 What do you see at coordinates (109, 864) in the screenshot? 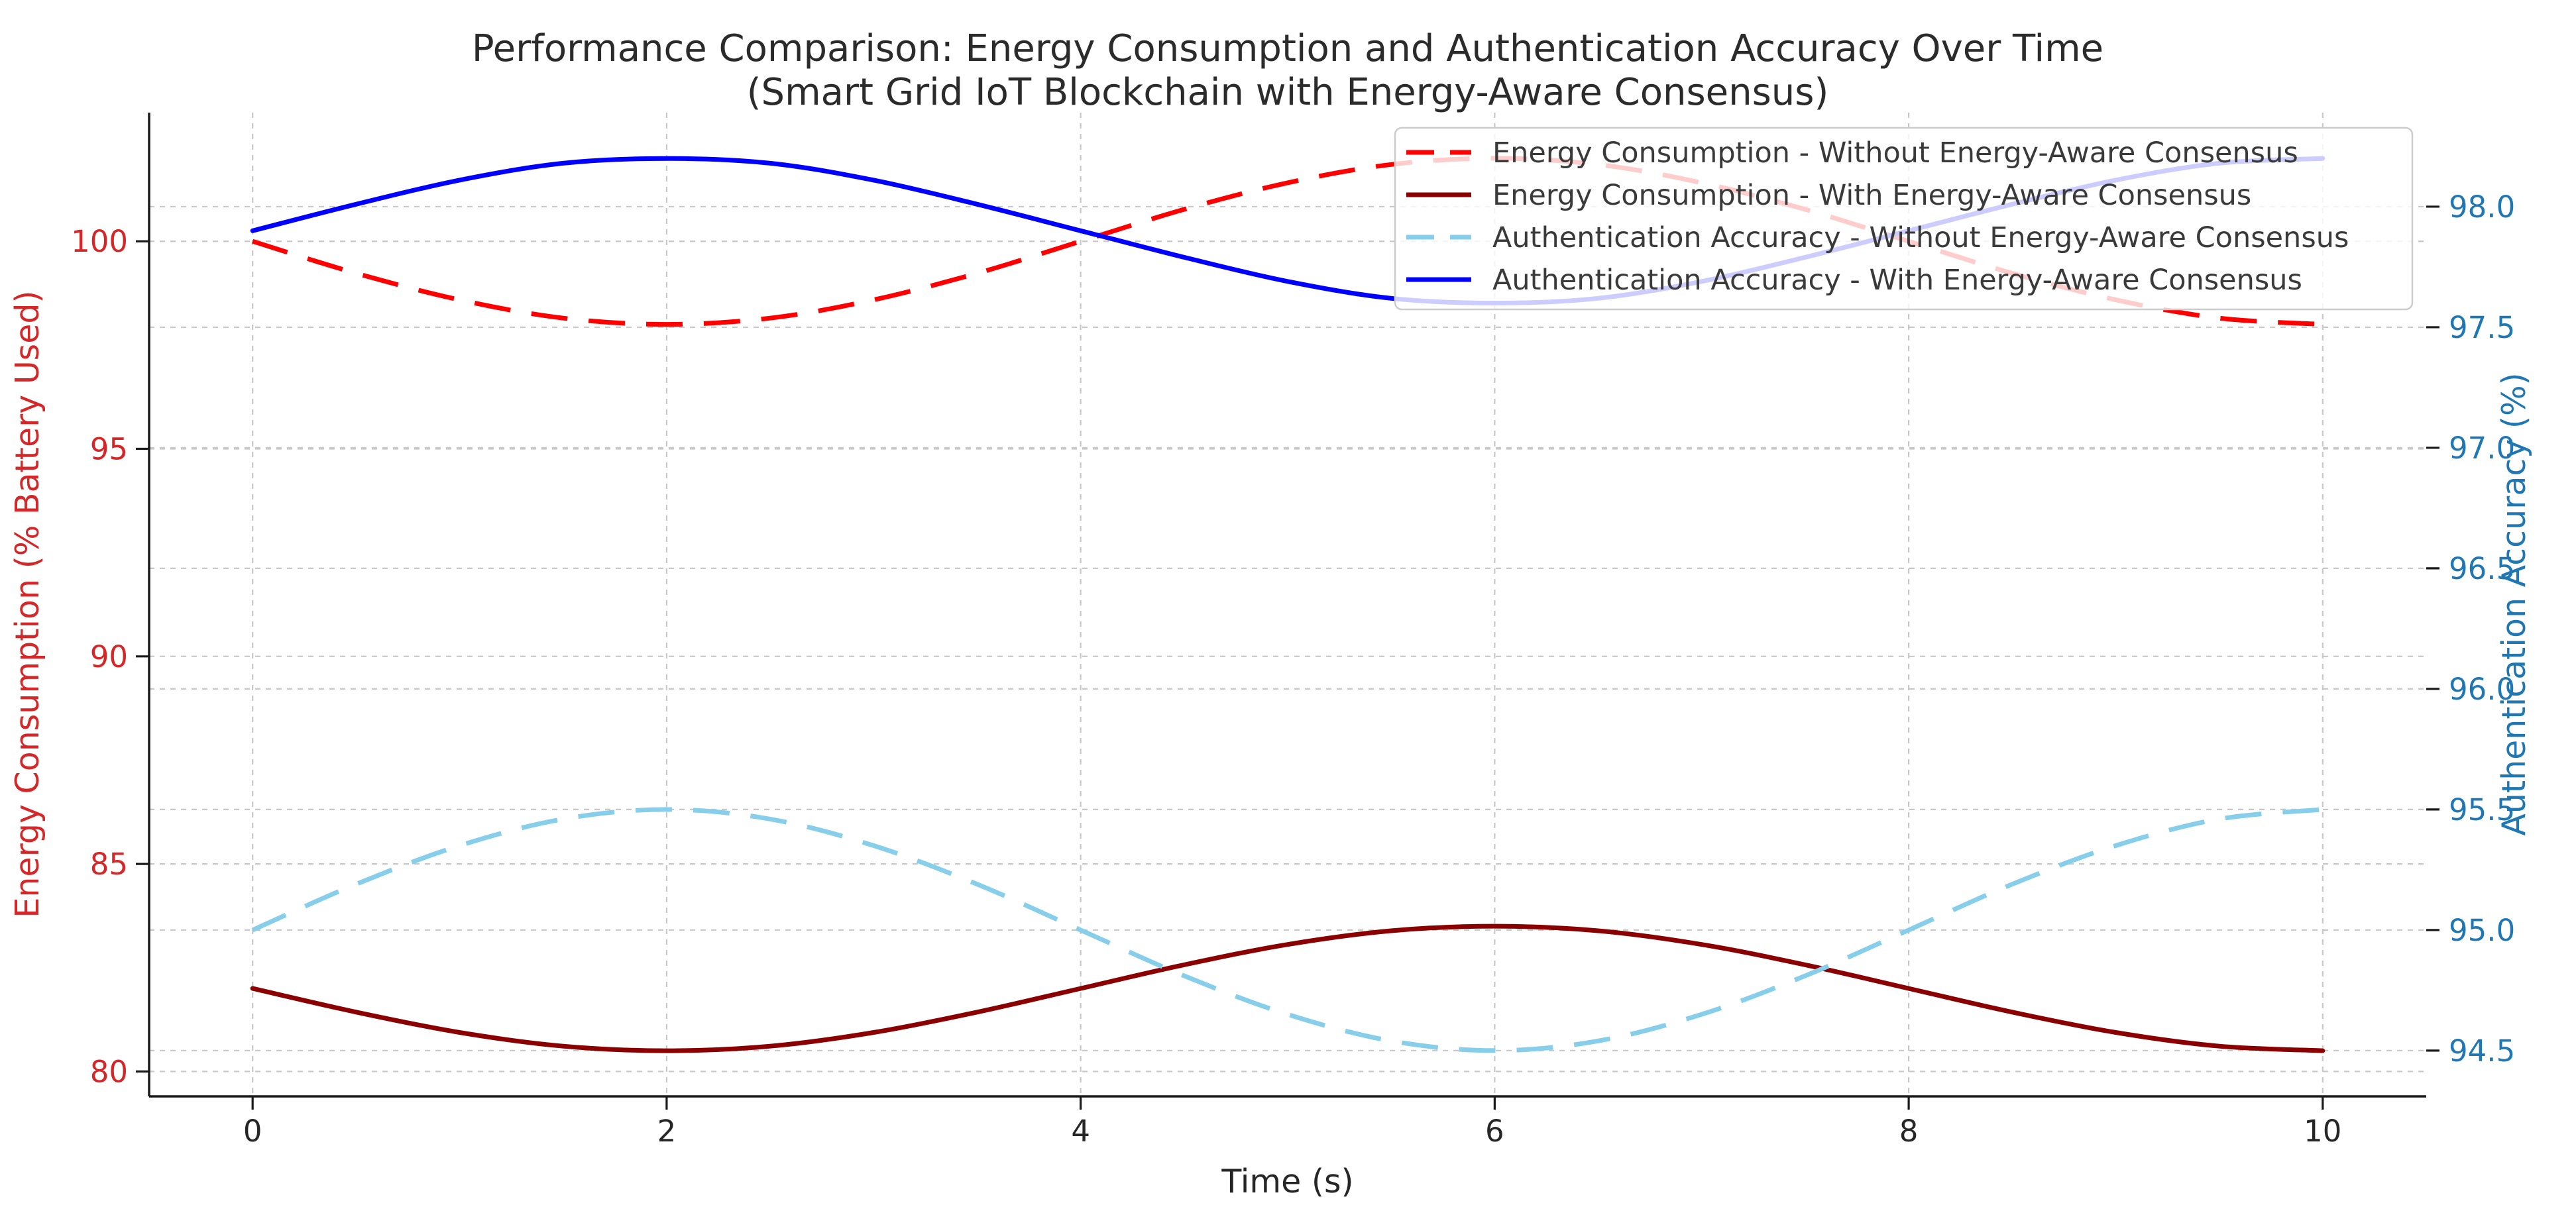
I see `left-tick-label: 85` at bounding box center [109, 864].